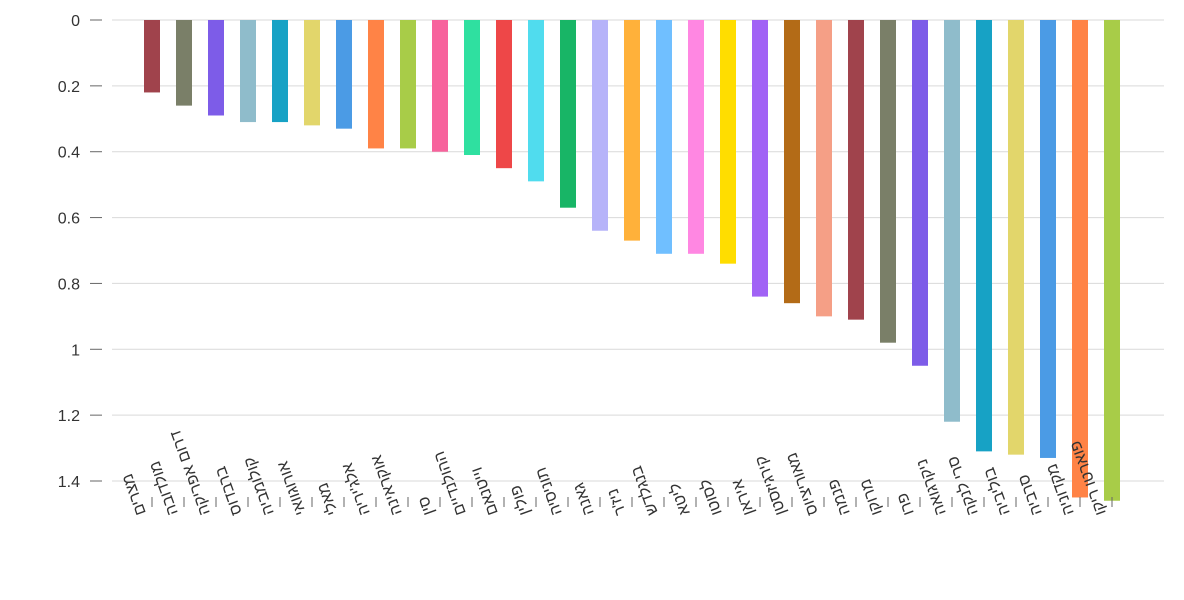 This screenshot has width=1184, height=600. Describe the element at coordinates (839, 497) in the screenshot. I see `x-tick-label: פנמה` at that location.